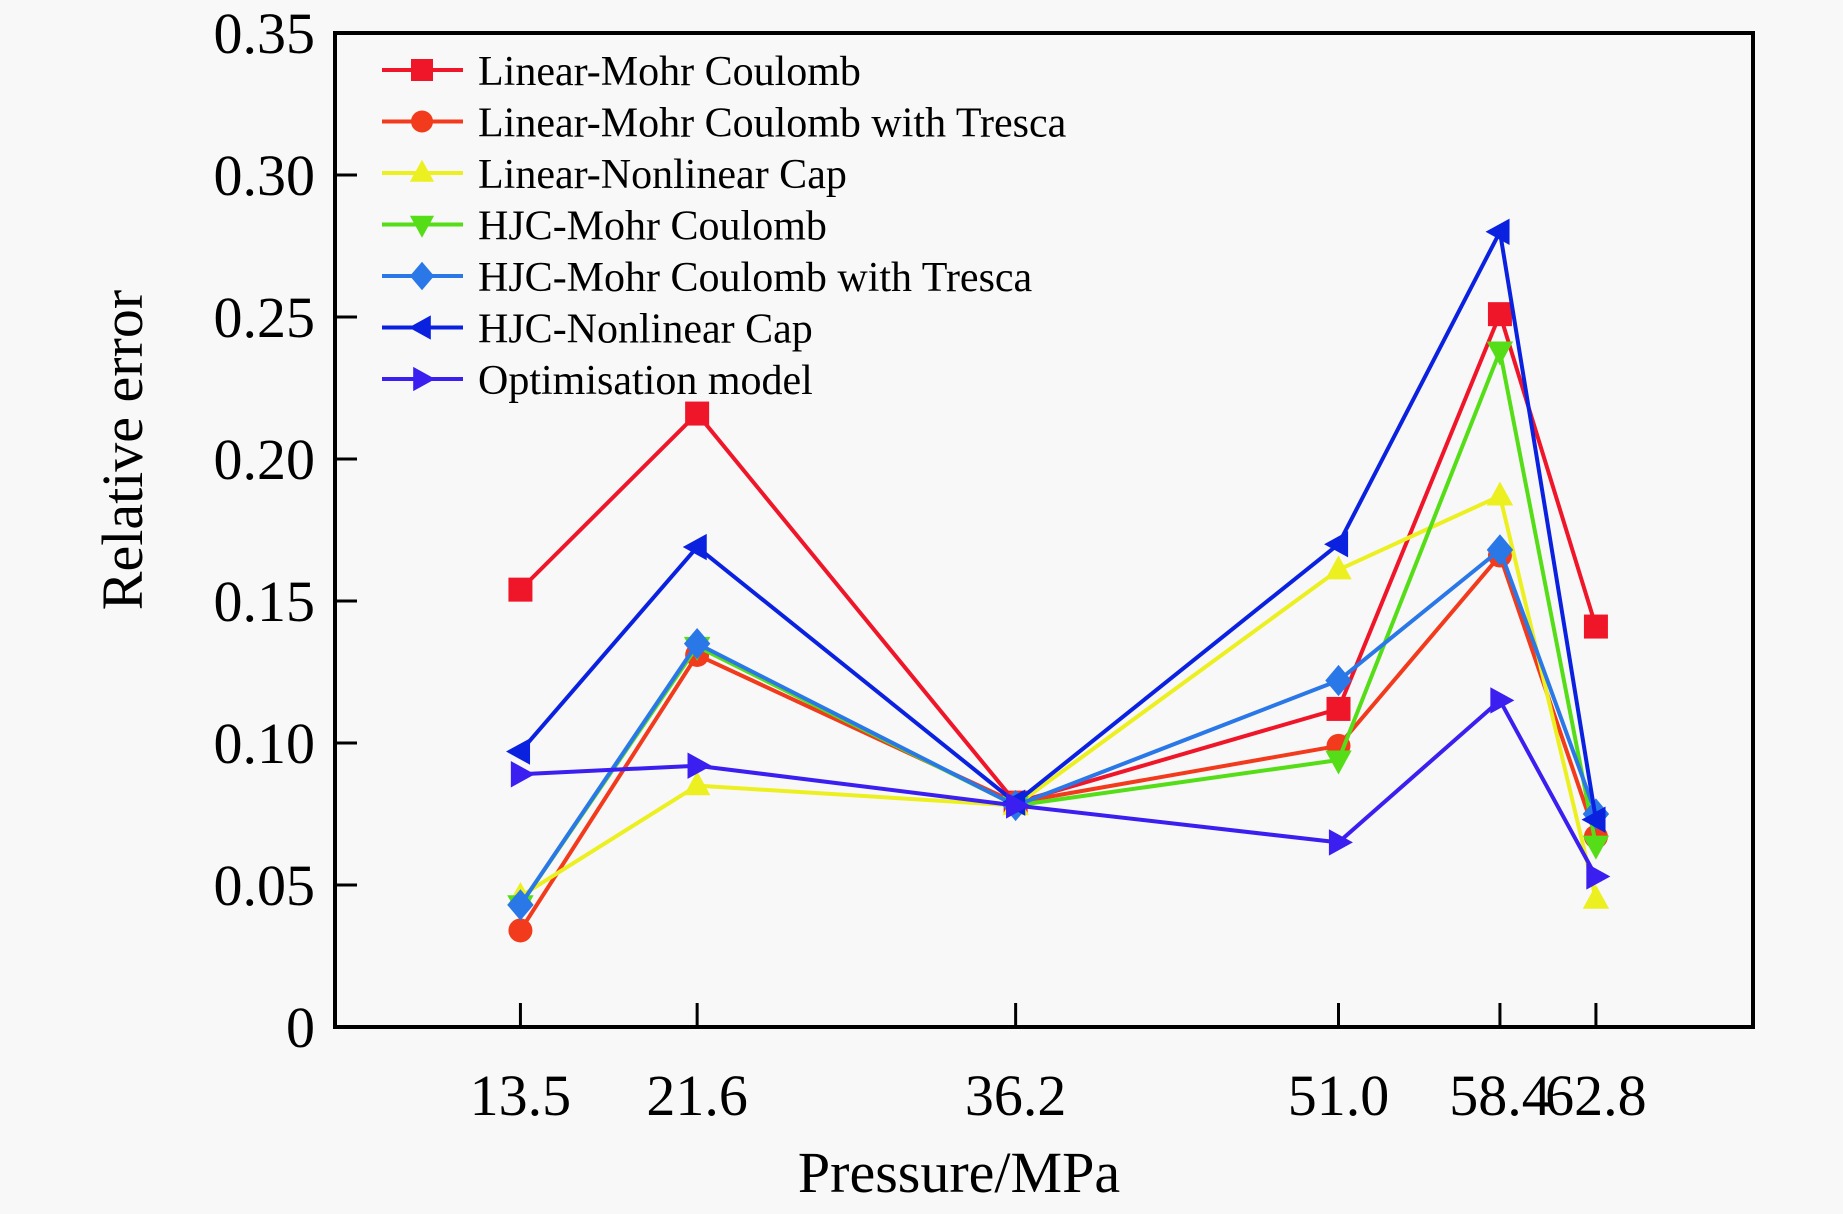  I want to click on x-axis-title: Pressure/MPa, so click(959, 1172).